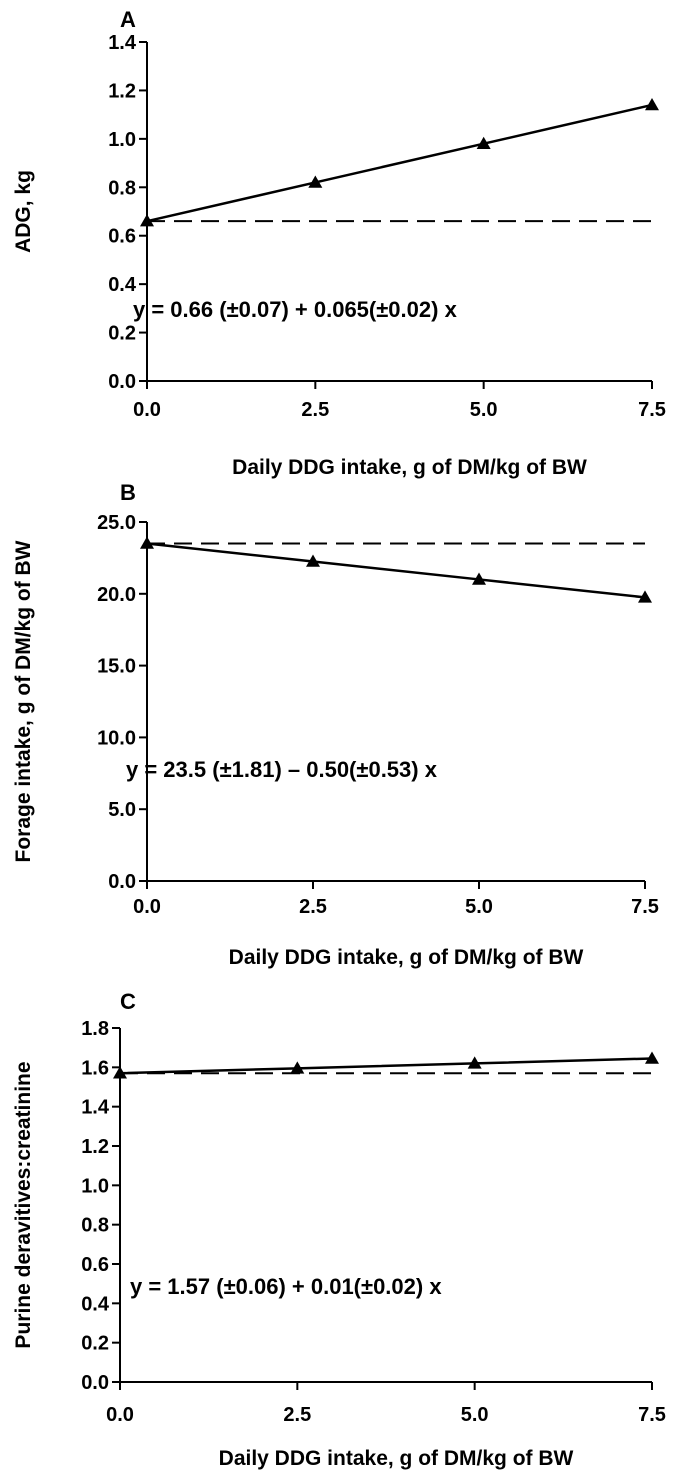  What do you see at coordinates (286, 1286) in the screenshot?
I see `regression-equation: y = 1.57 (±0.06) + 0.01(±0.02) x` at bounding box center [286, 1286].